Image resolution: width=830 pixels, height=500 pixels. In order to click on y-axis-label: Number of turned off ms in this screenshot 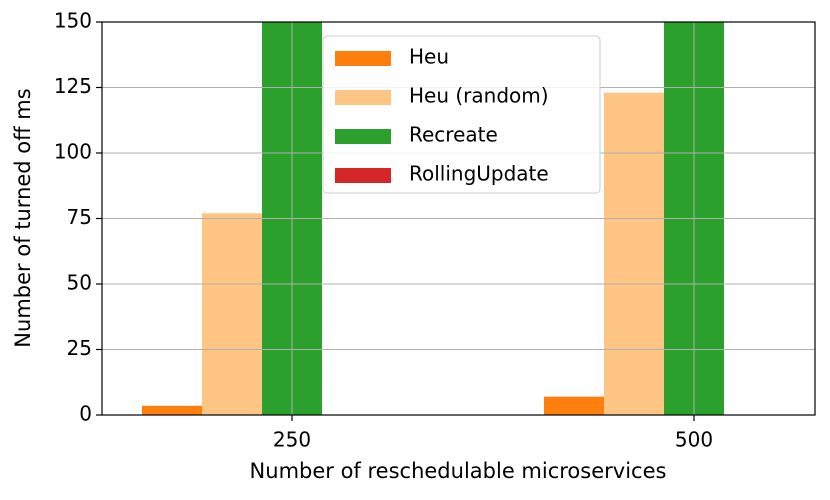, I will do `click(23, 217)`.